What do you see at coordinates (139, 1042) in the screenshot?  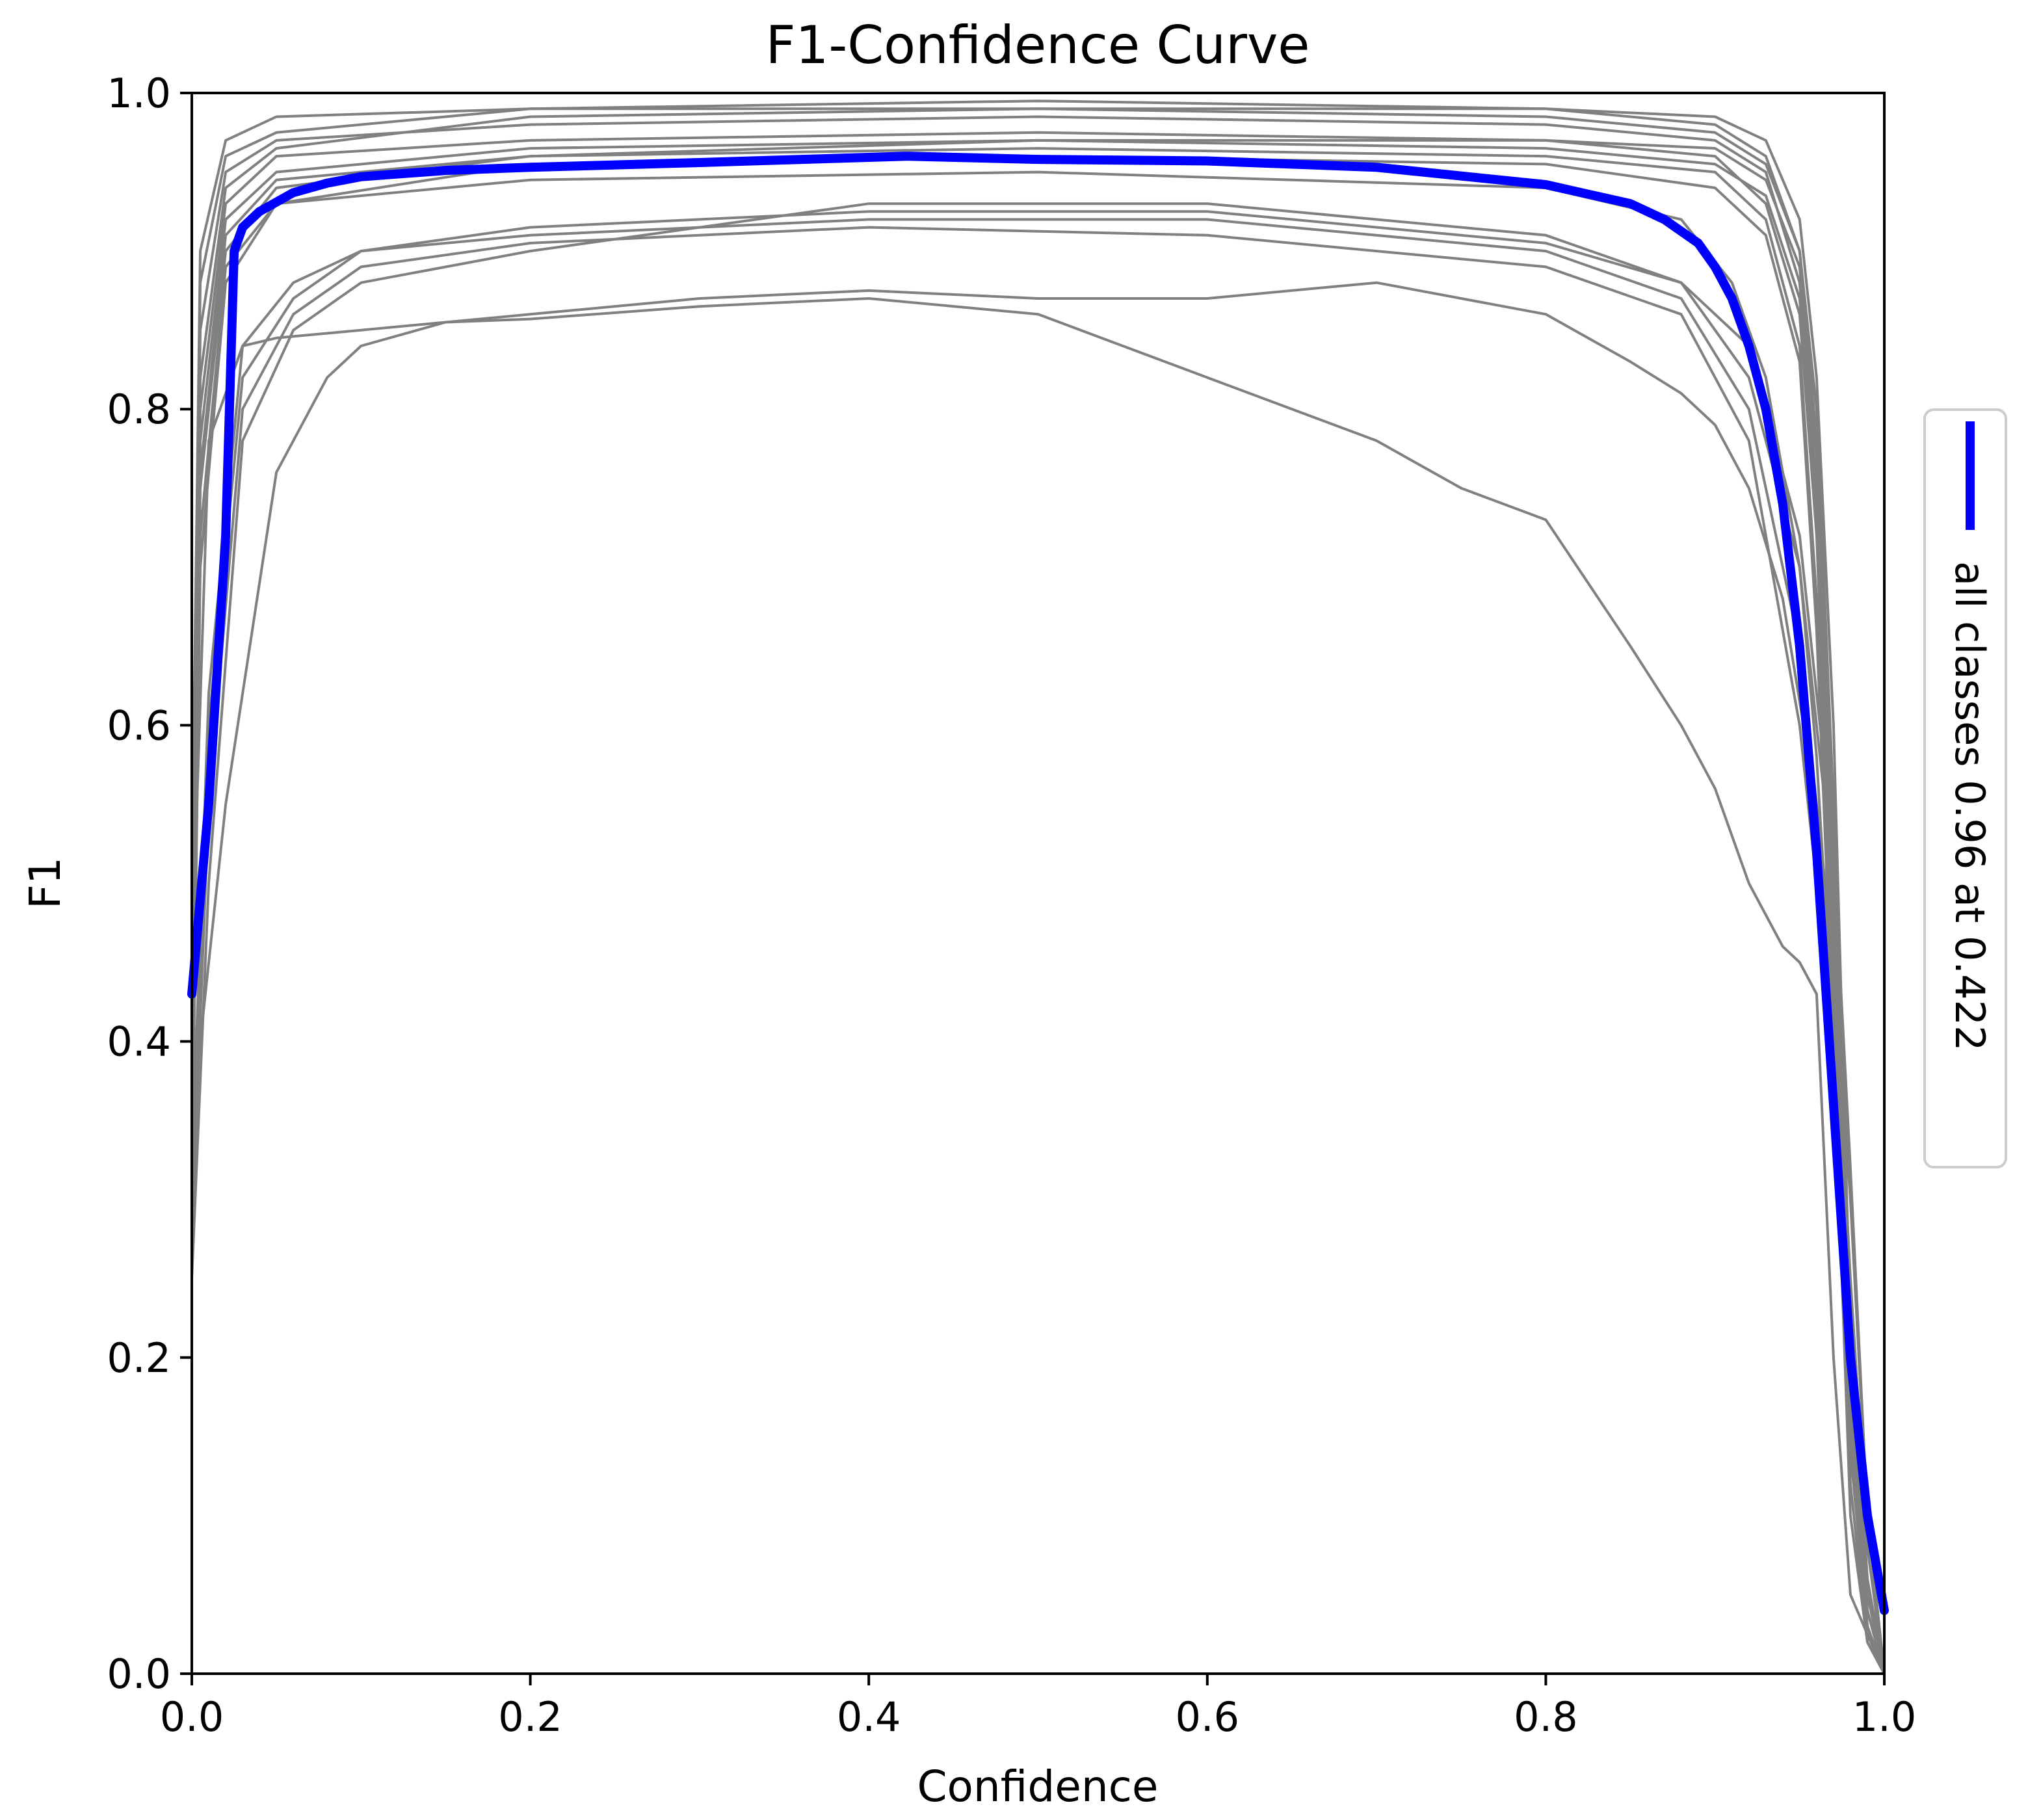 I see `y-tick-label-2: 0.4` at bounding box center [139, 1042].